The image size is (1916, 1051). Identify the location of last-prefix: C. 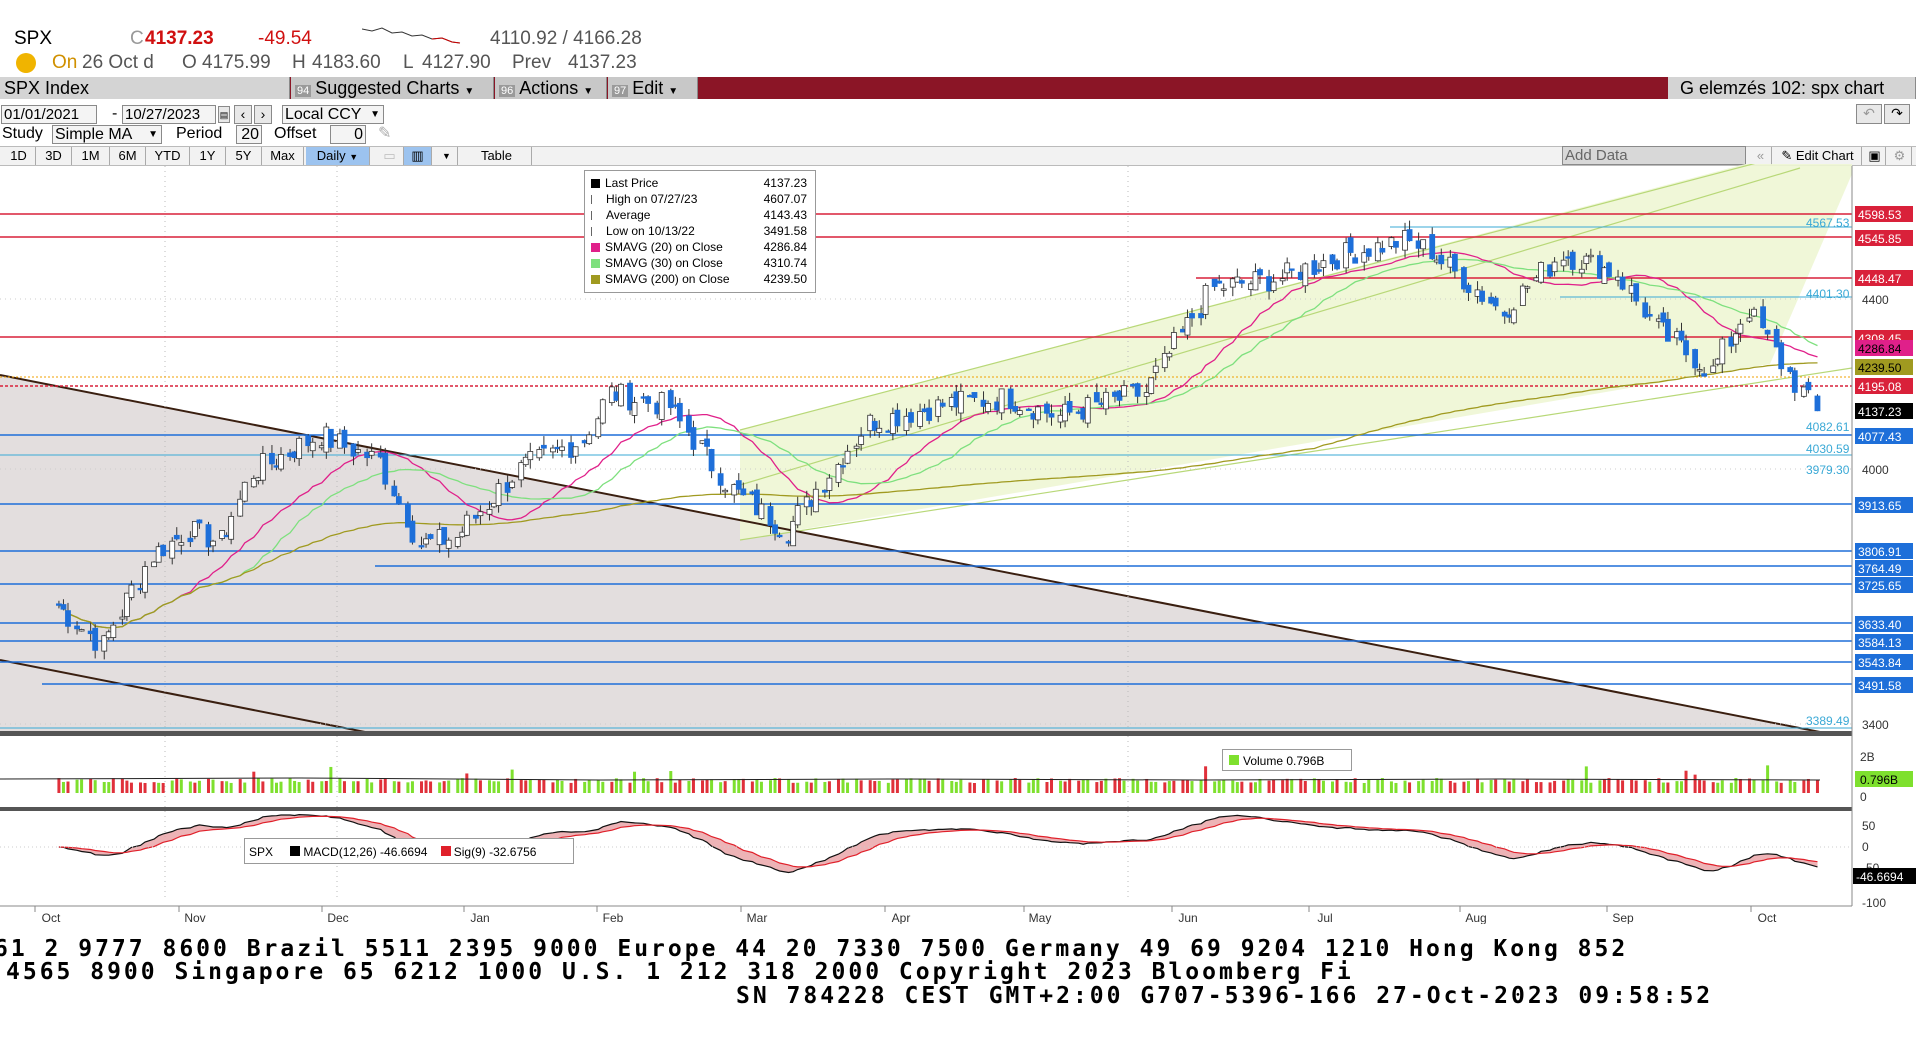
(137, 38).